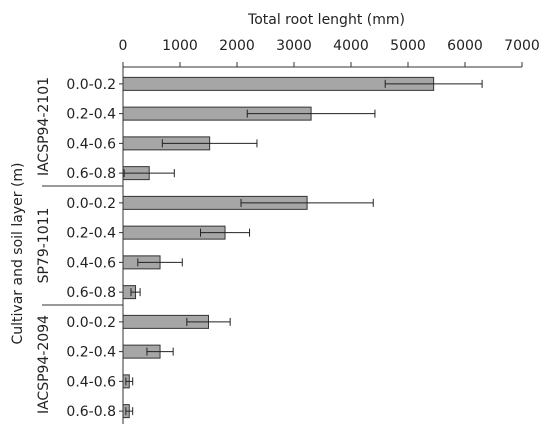 The height and width of the screenshot is (424, 548). Describe the element at coordinates (351, 46) in the screenshot. I see `x-tick-label: 4000` at that location.